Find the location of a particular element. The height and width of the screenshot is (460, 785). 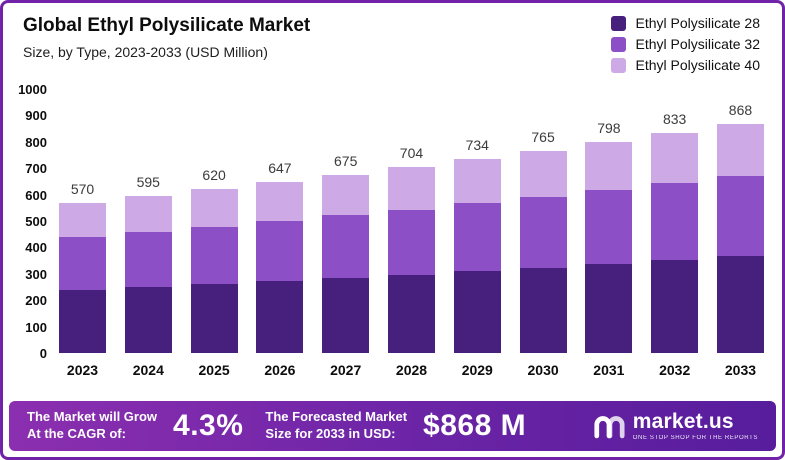

bar-2031: 798 is located at coordinates (609, 221).